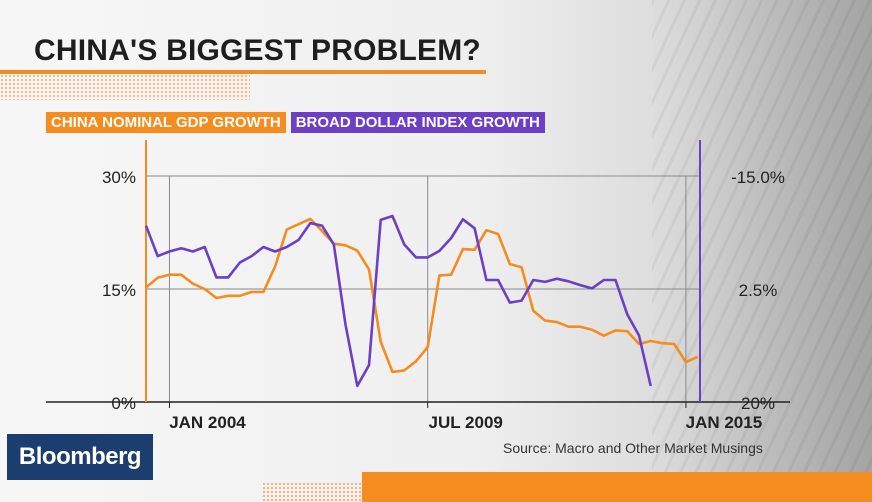 This screenshot has width=872, height=502. What do you see at coordinates (417, 122) in the screenshot?
I see `legend-dollar-index: BROAD DOLLAR INDEX GROWTH` at bounding box center [417, 122].